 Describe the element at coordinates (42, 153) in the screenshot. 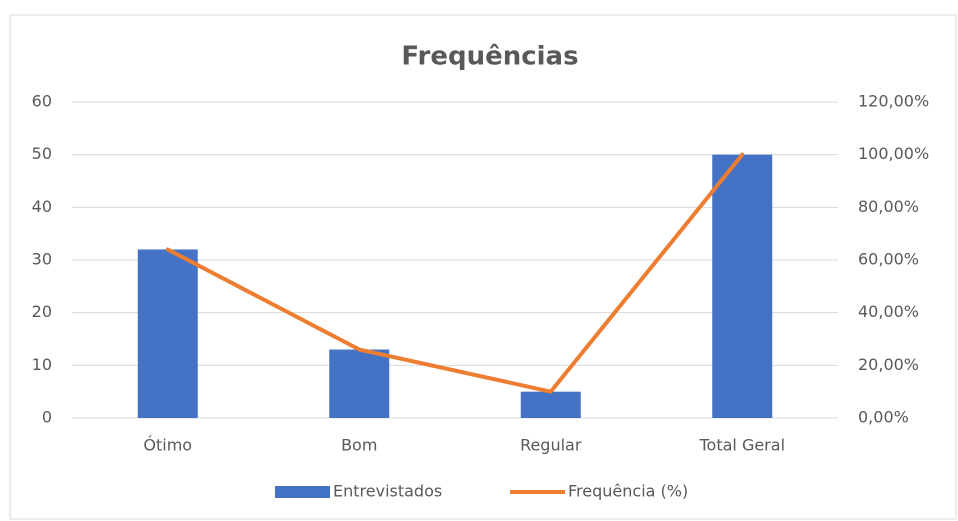

I see `y-tick-label: 50` at that location.